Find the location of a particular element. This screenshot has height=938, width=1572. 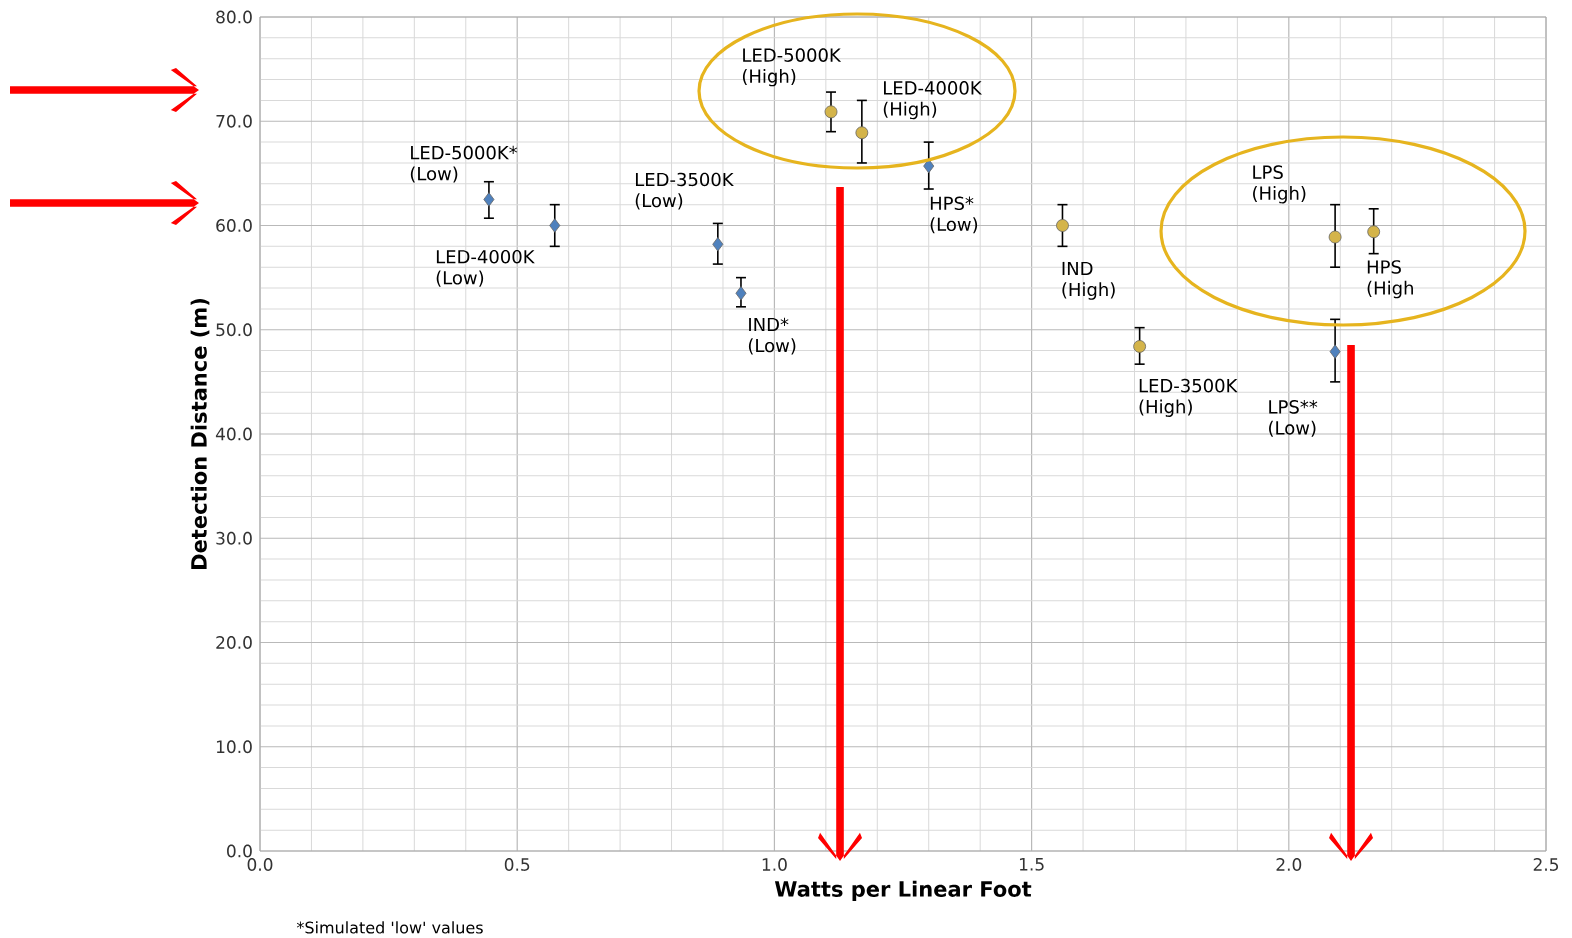

annotation: IND (High) is located at coordinates (1088, 280).